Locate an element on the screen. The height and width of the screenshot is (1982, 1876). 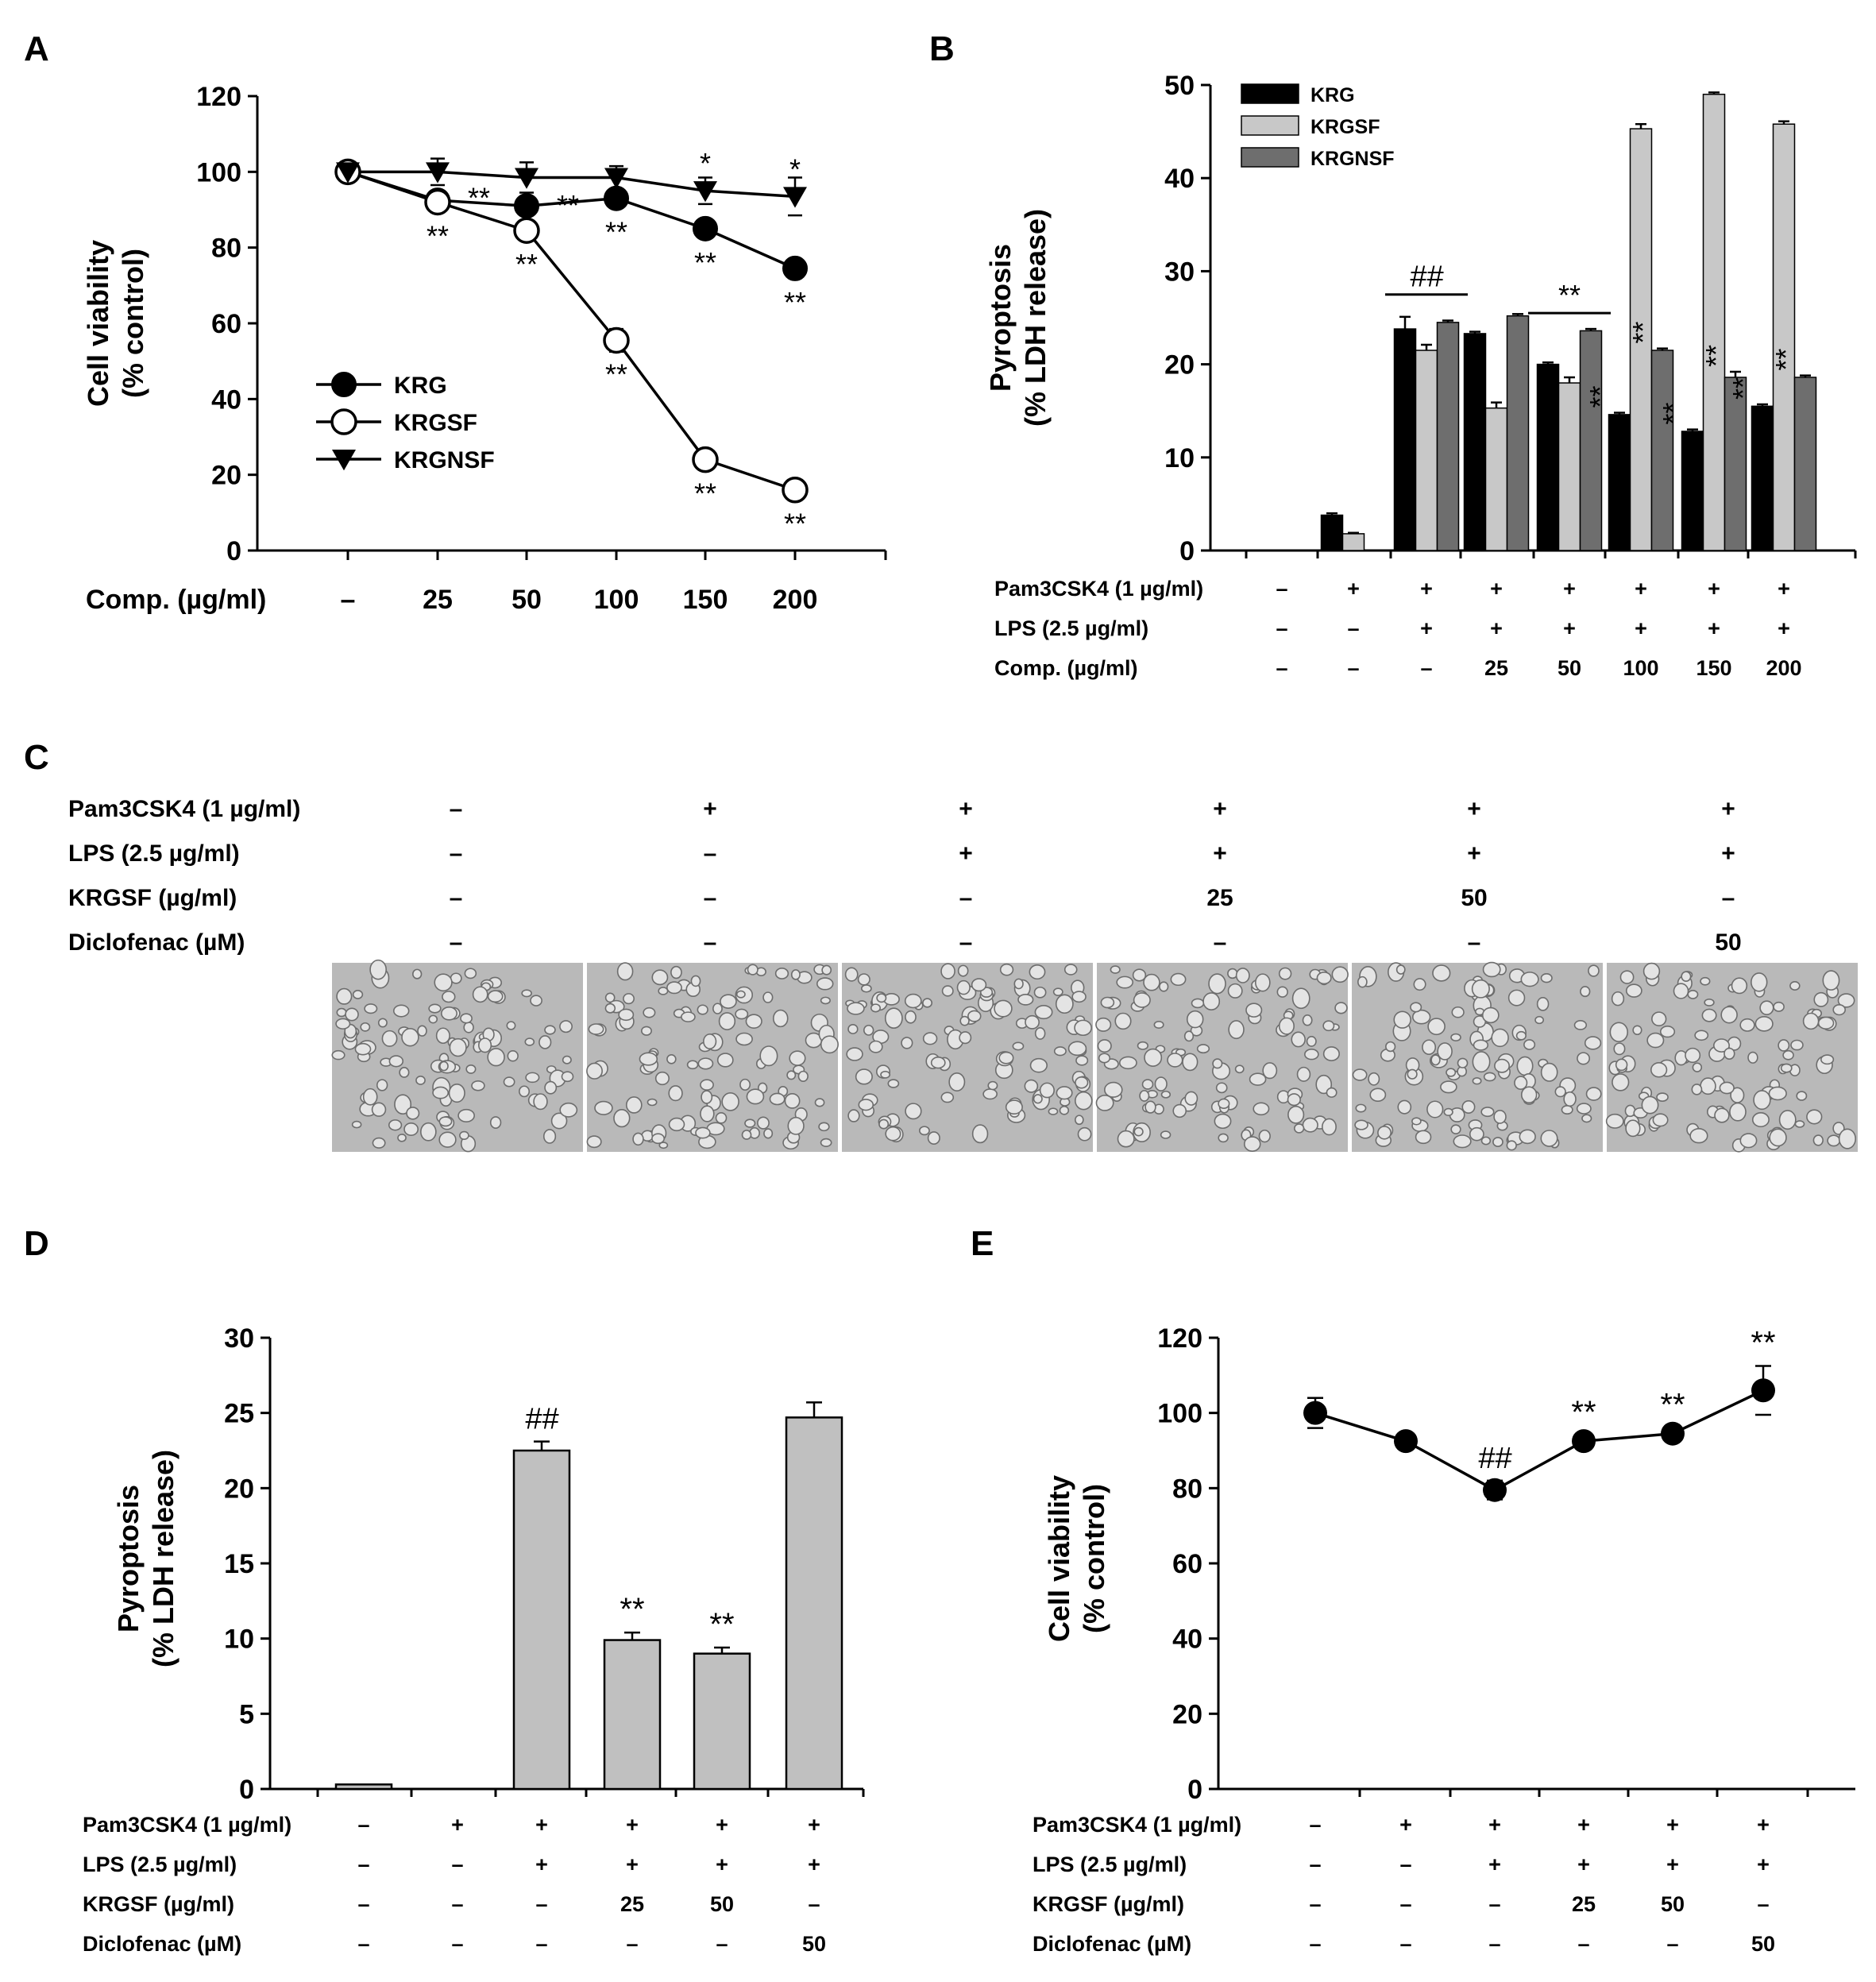
panel-c-condition-value: + is located at coordinates (710, 809).